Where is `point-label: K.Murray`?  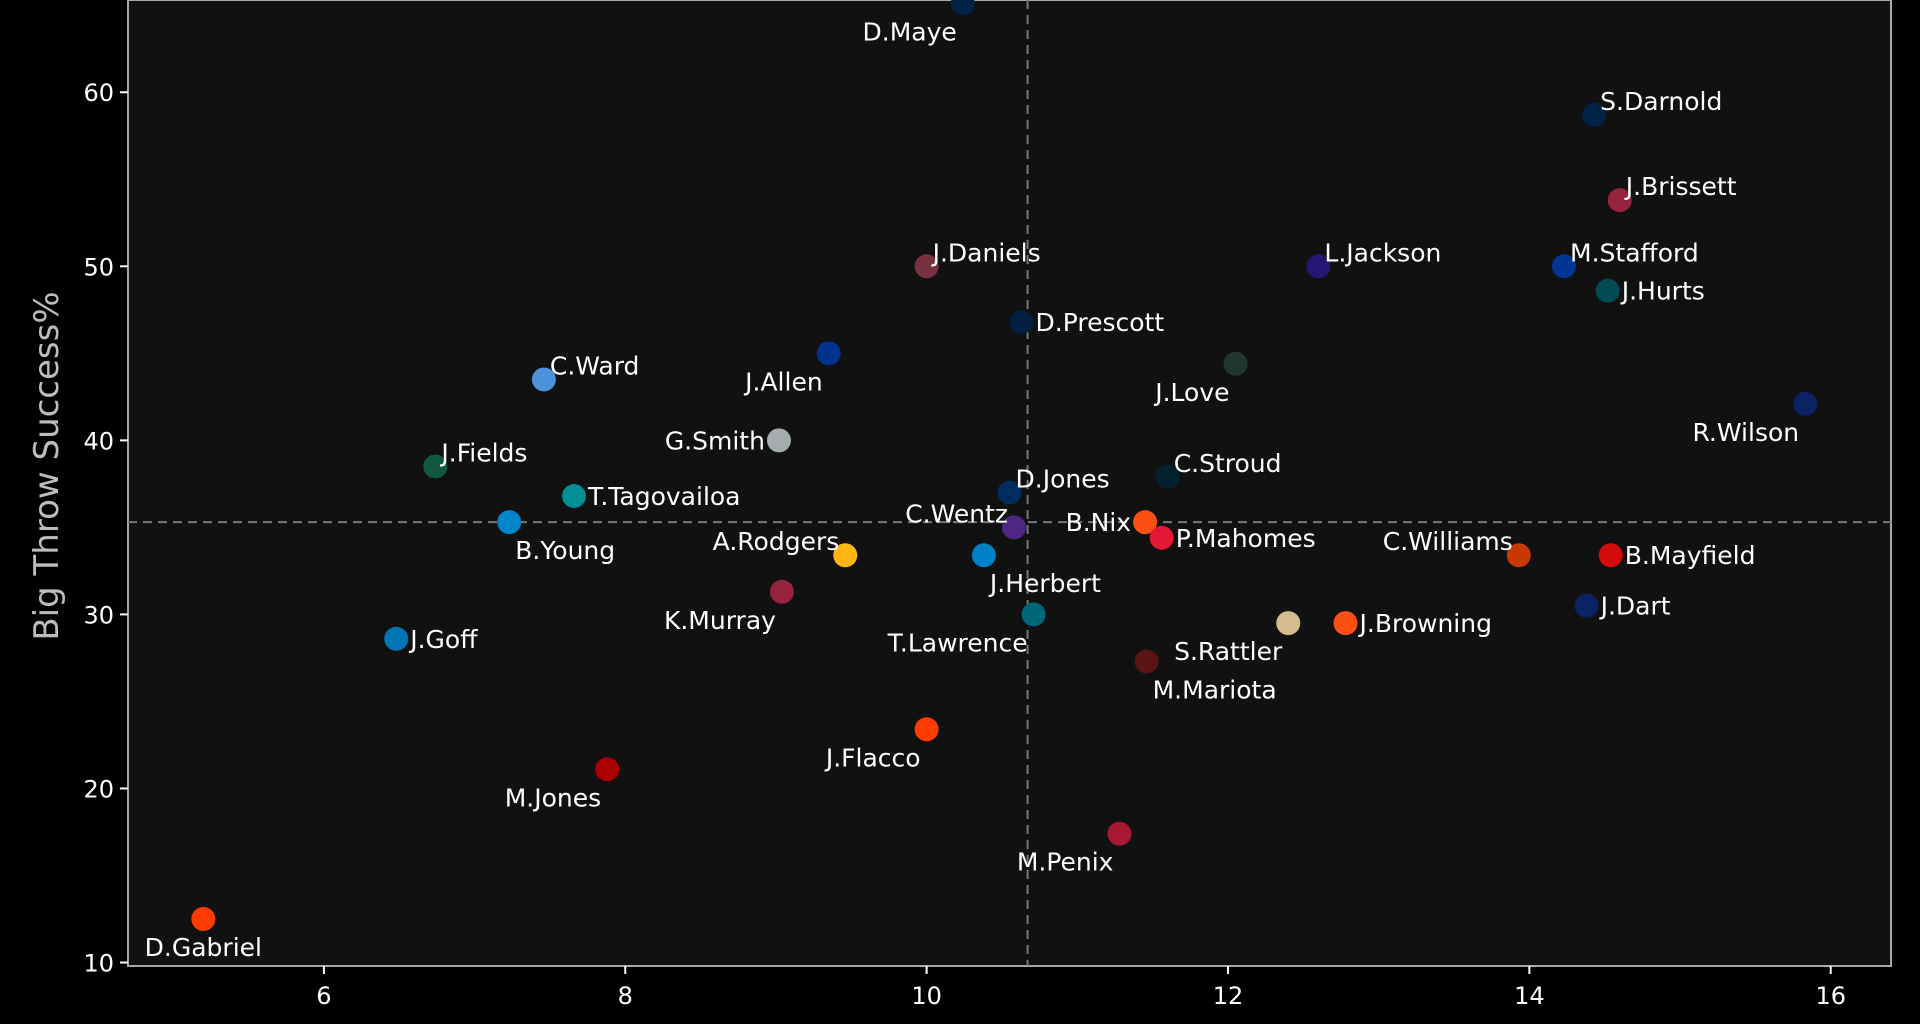
point-label: K.Murray is located at coordinates (720, 620).